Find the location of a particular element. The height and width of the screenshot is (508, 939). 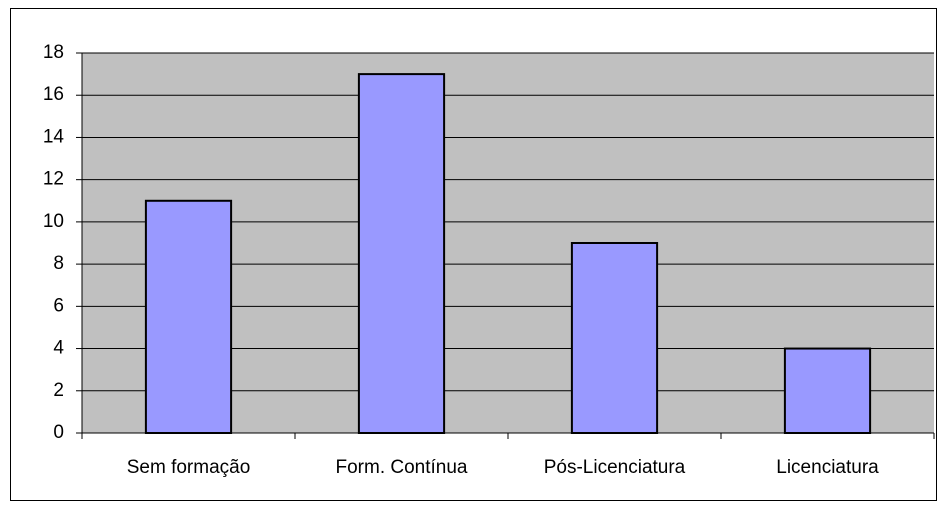

y-tick-label: 6 is located at coordinates (58, 305).